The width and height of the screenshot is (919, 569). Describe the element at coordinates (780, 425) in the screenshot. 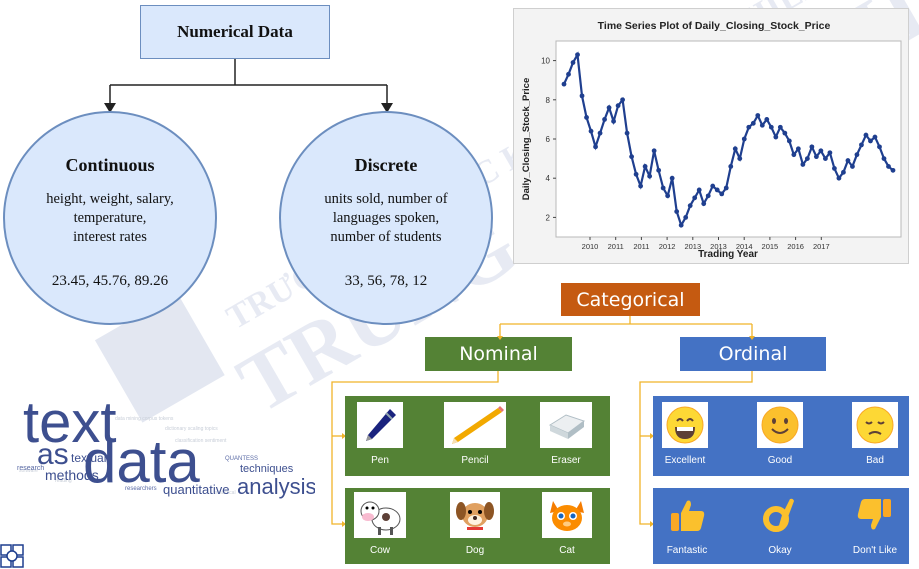

I see `smiling-face-icon` at that location.